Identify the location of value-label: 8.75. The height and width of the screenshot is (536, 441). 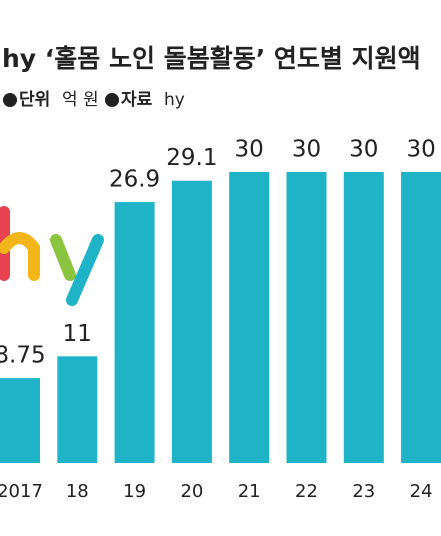
(23, 356).